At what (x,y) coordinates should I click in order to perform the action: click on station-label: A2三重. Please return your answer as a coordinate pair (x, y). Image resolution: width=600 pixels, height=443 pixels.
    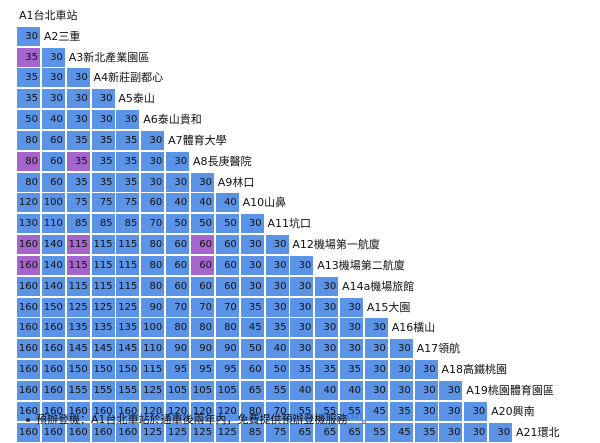
    Looking at the image, I should click on (62, 36).